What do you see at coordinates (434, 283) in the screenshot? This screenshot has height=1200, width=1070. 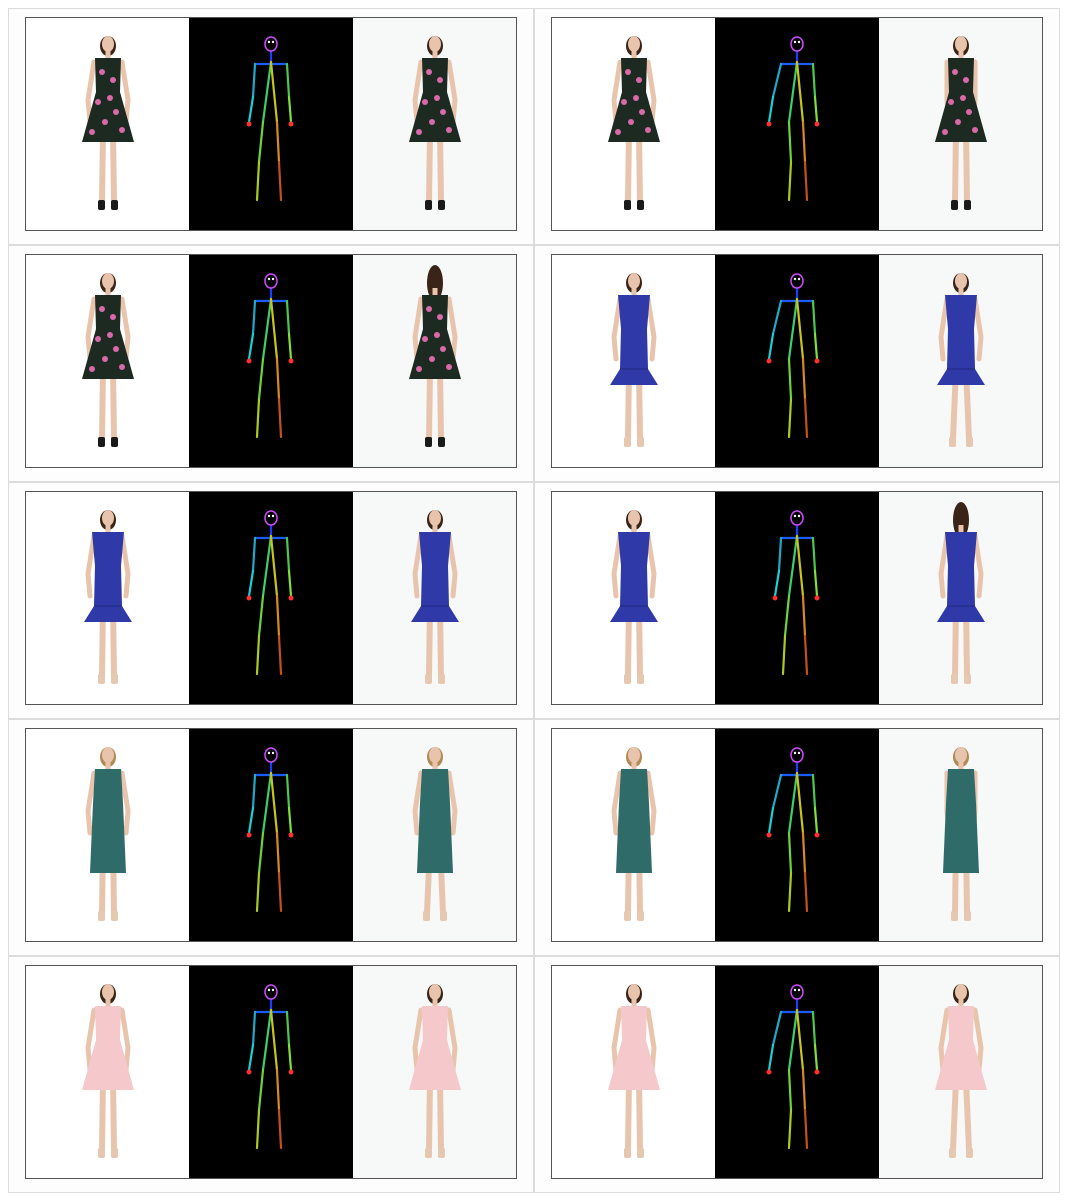 I see `hair` at bounding box center [434, 283].